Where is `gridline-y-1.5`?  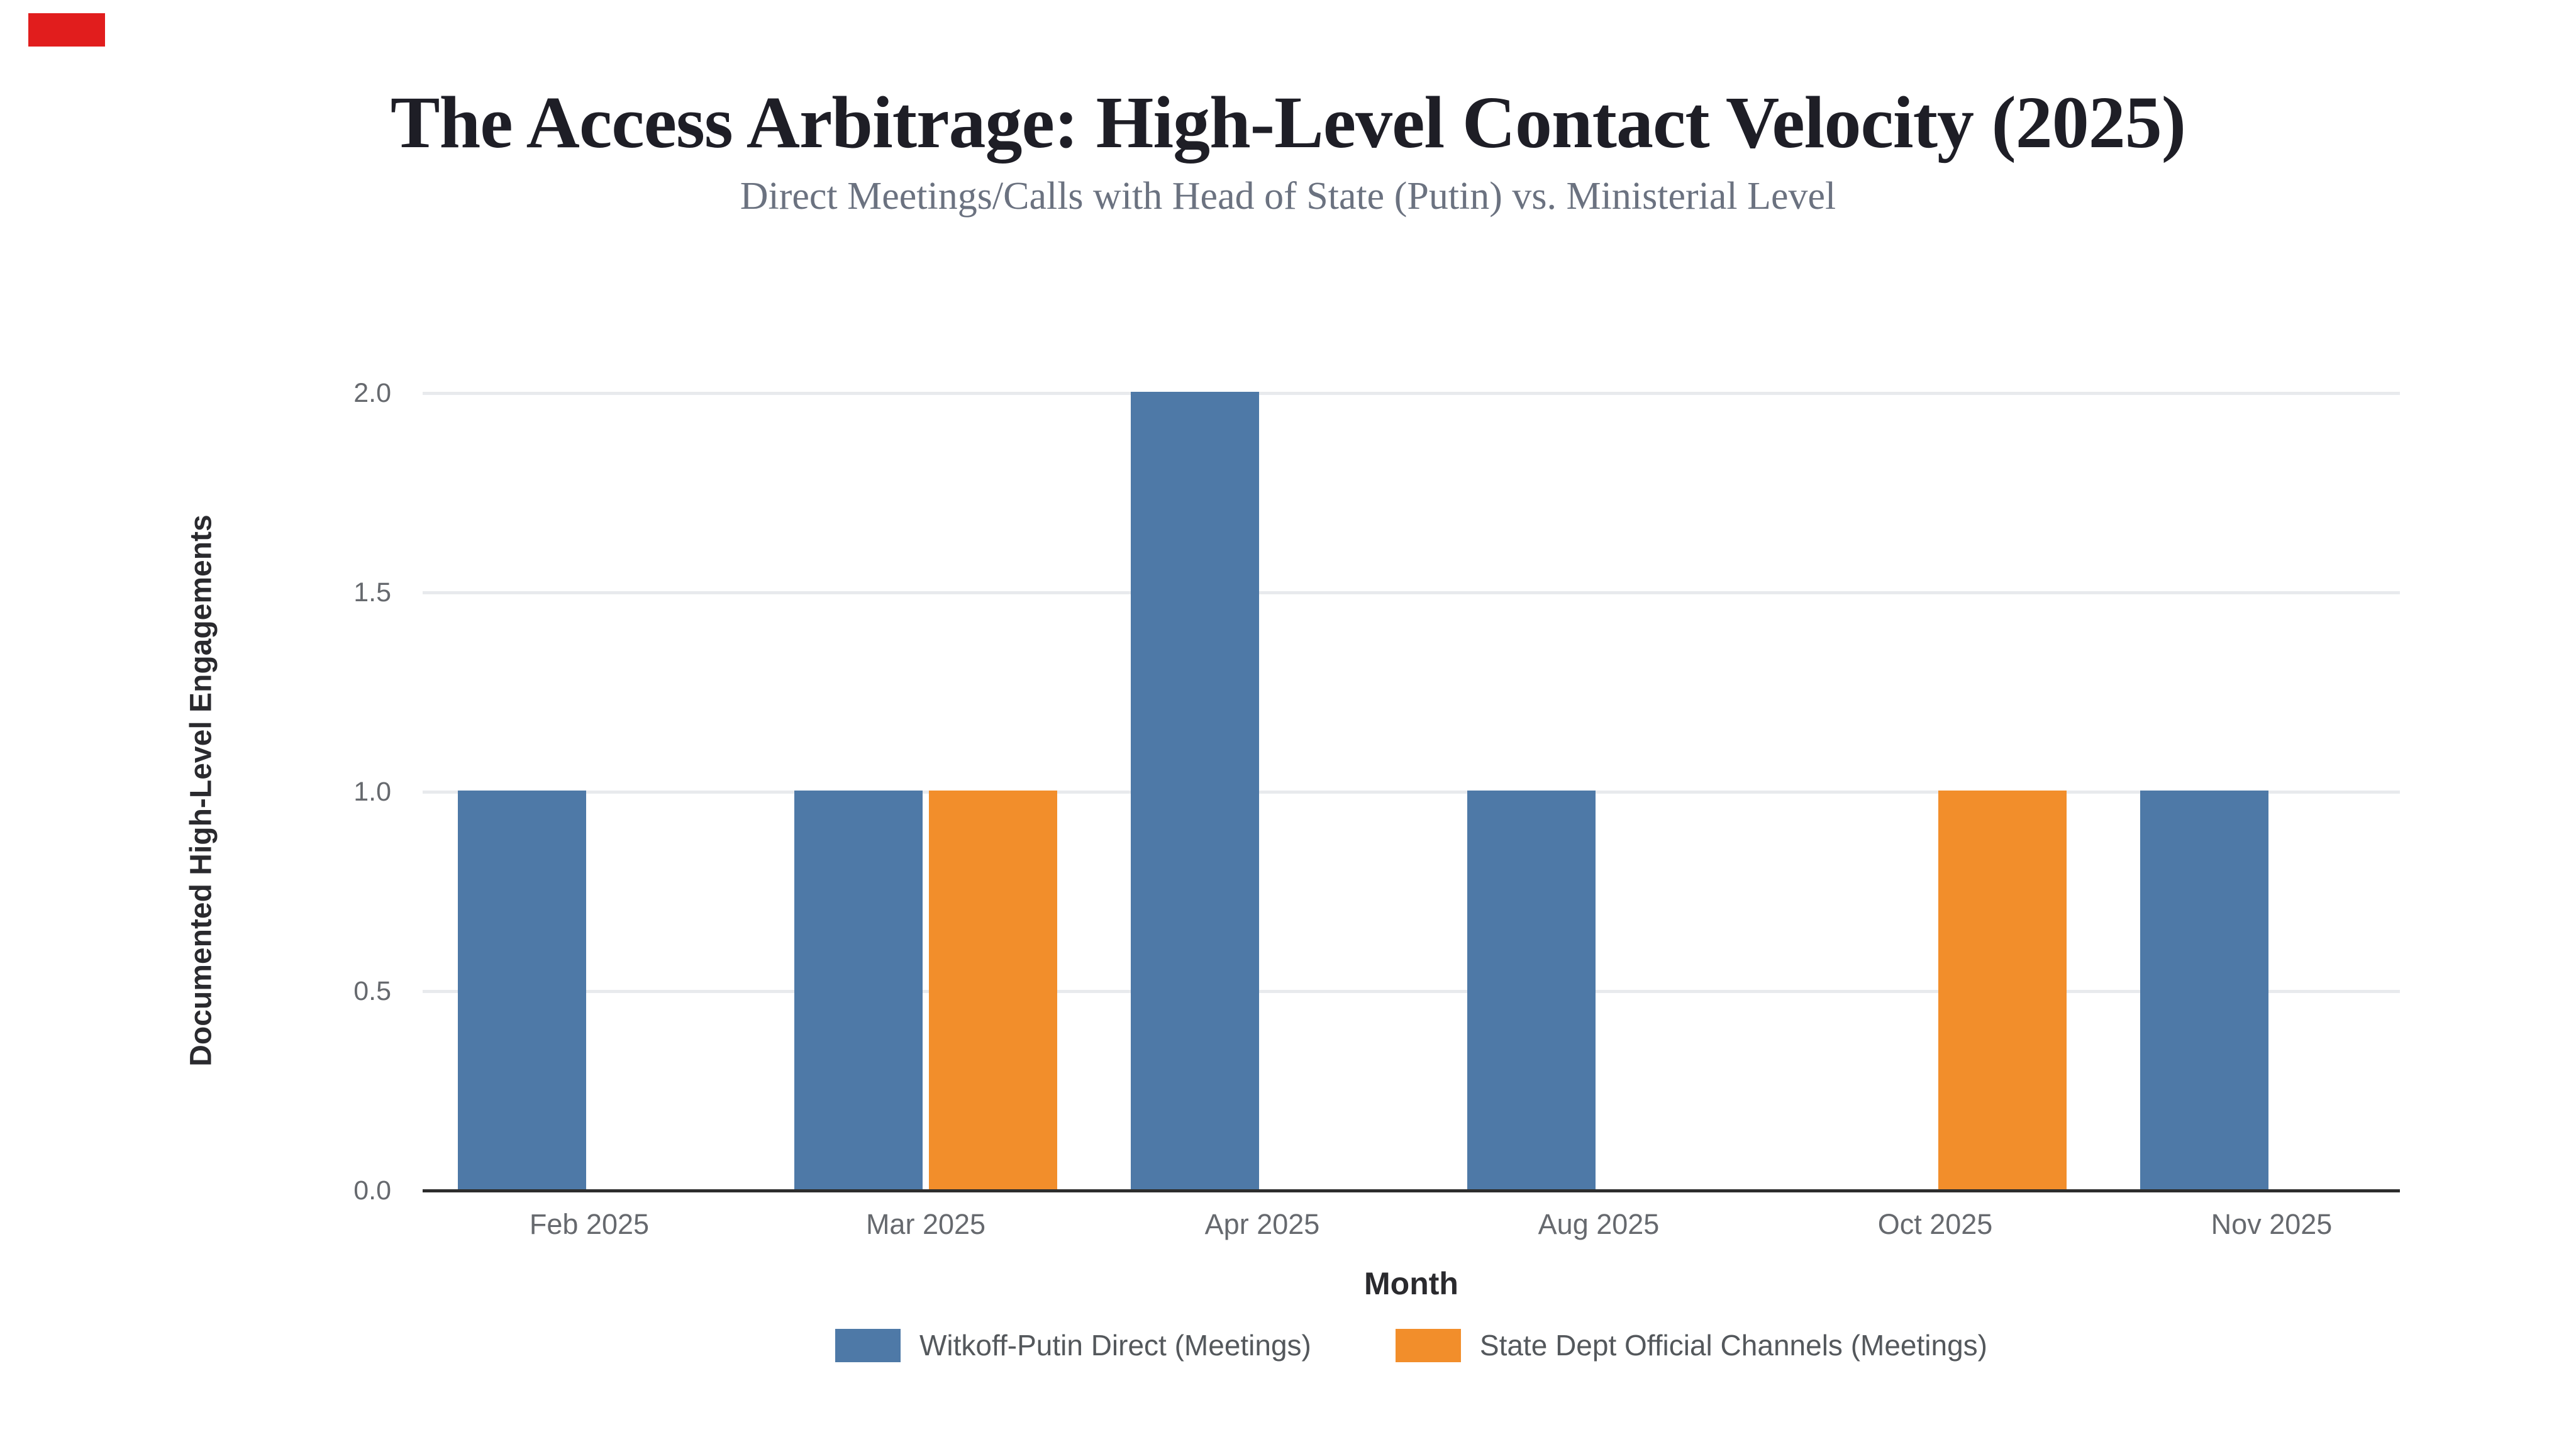
gridline-y-1.5 is located at coordinates (1411, 592).